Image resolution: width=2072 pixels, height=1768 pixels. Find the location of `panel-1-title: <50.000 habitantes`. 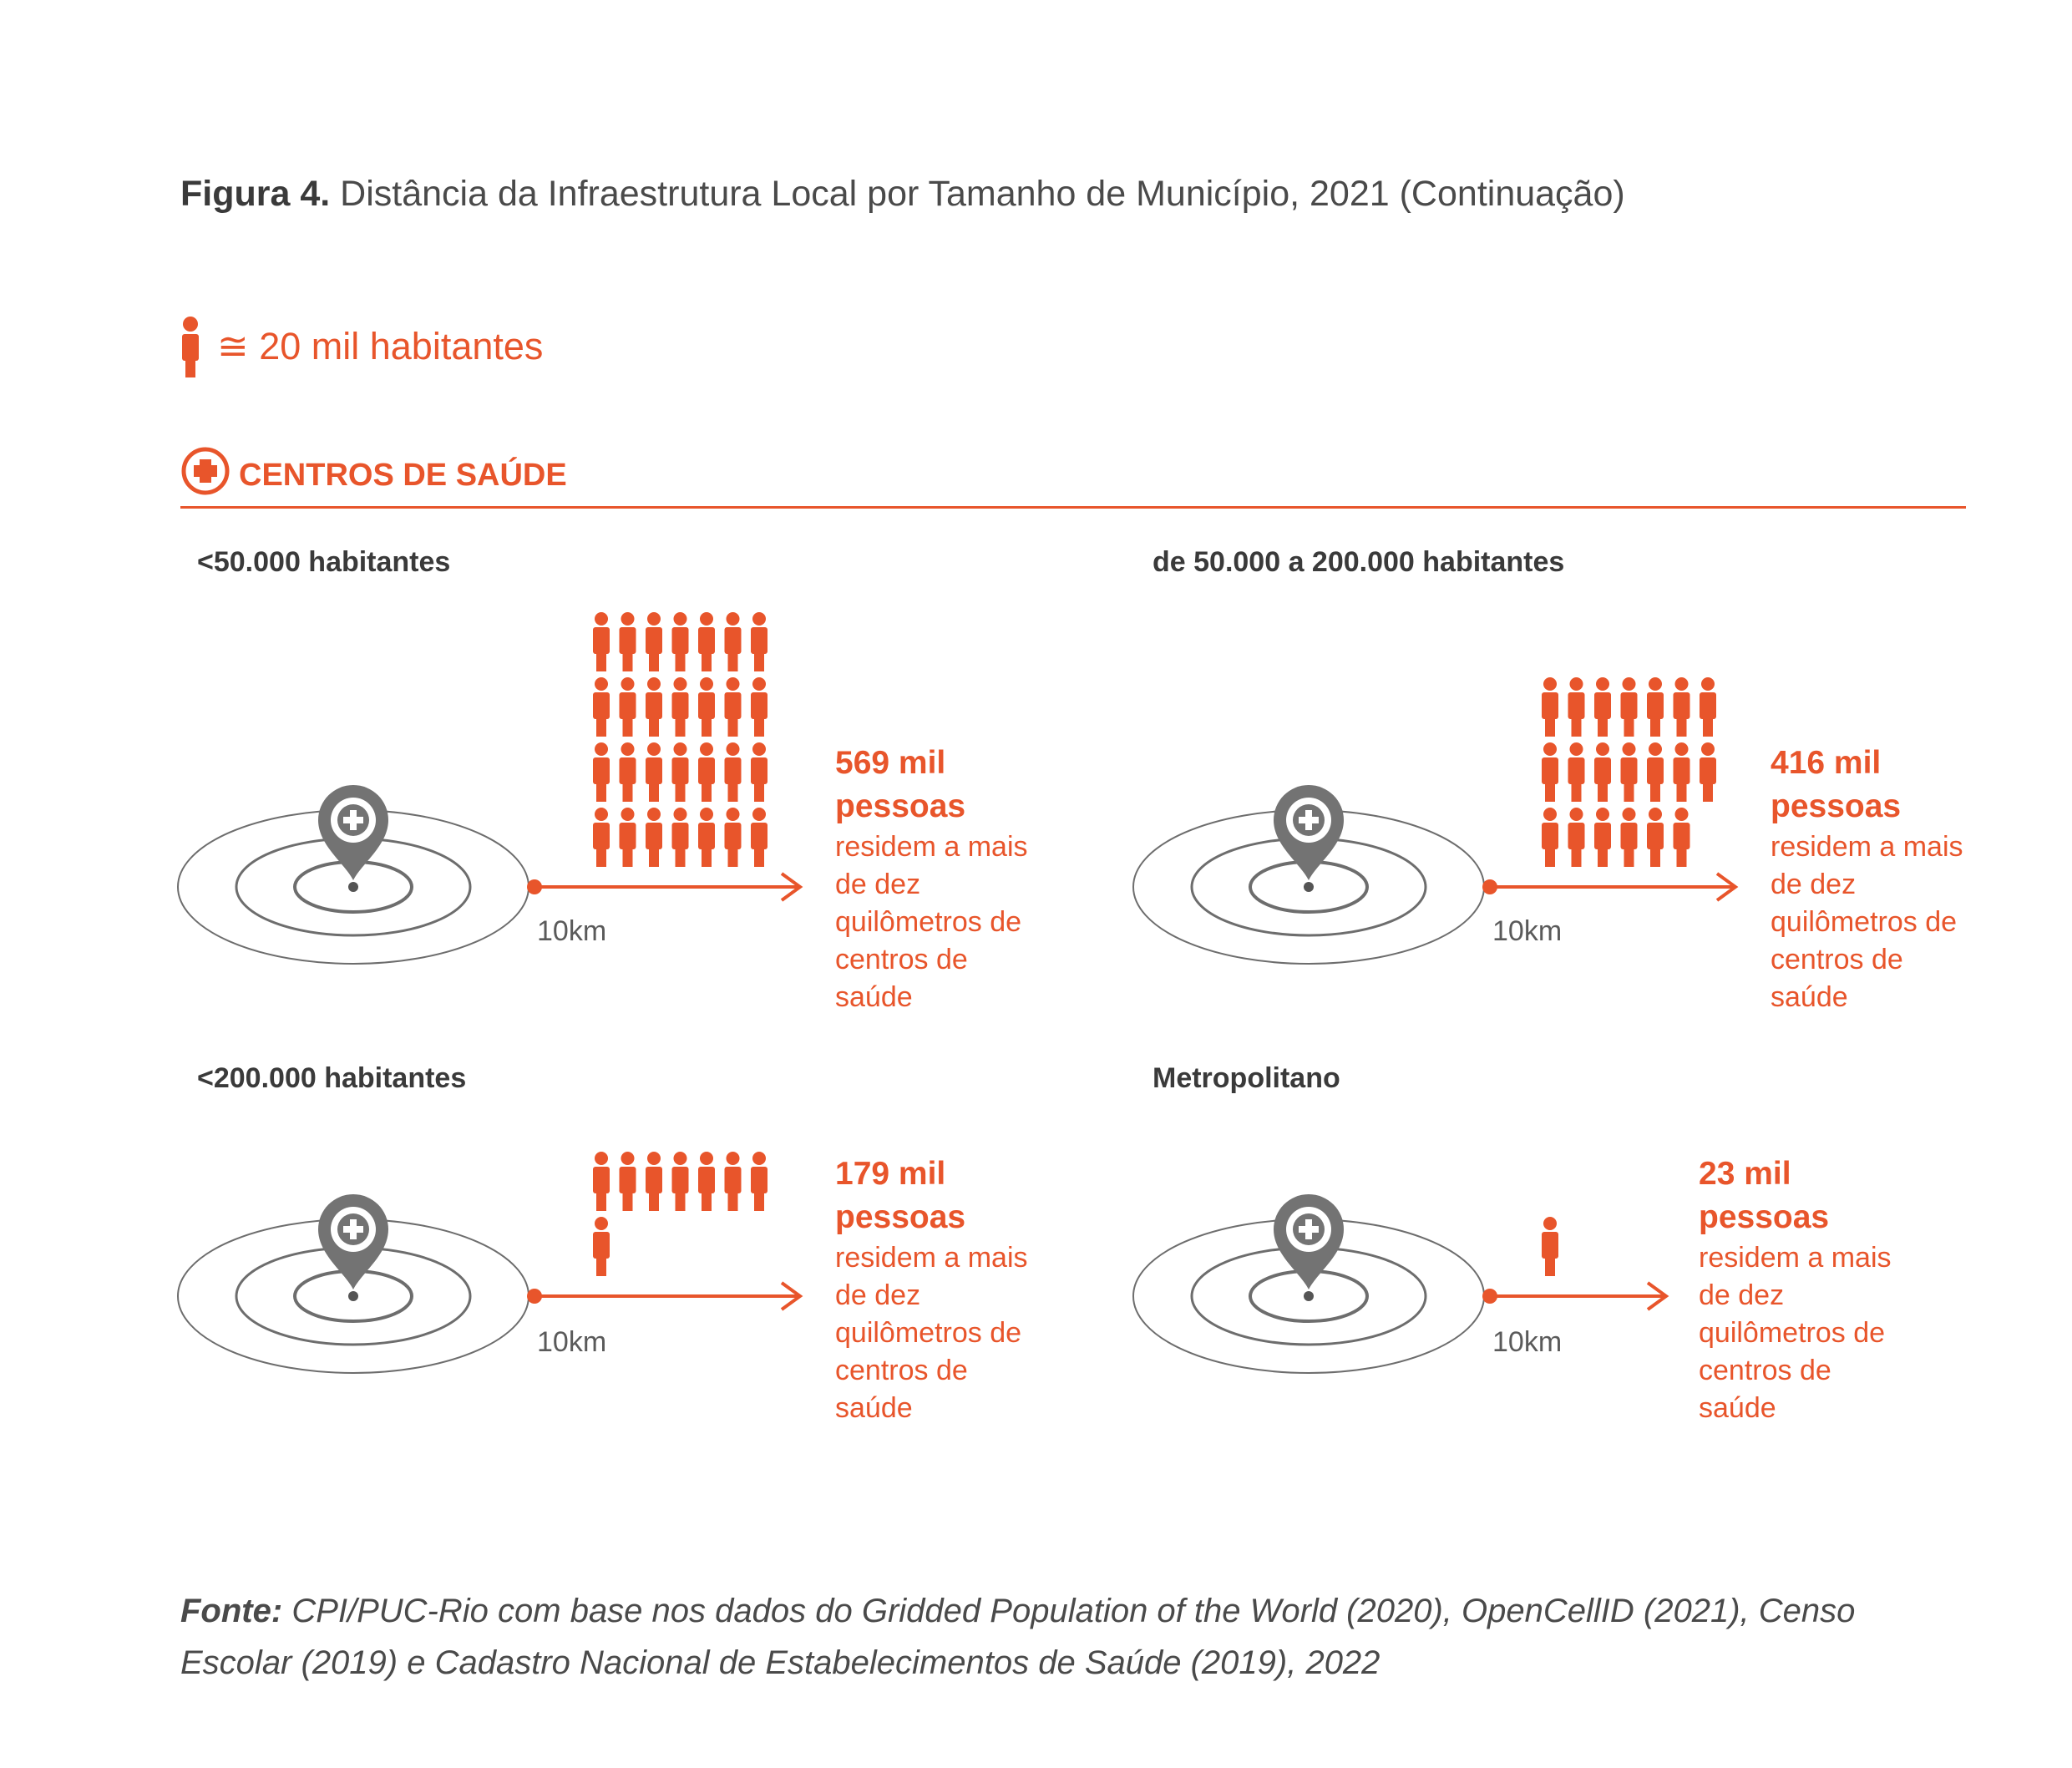

panel-1-title: <50.000 habitantes is located at coordinates (324, 562).